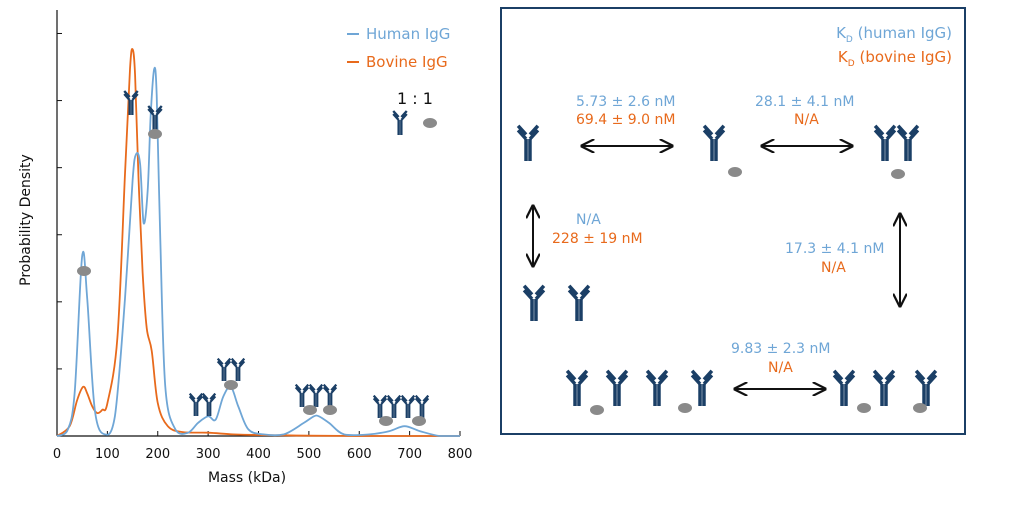 This screenshot has width=1024, height=512. Describe the element at coordinates (247, 478) in the screenshot. I see `x-axis-label: Mass (kDa)` at that location.